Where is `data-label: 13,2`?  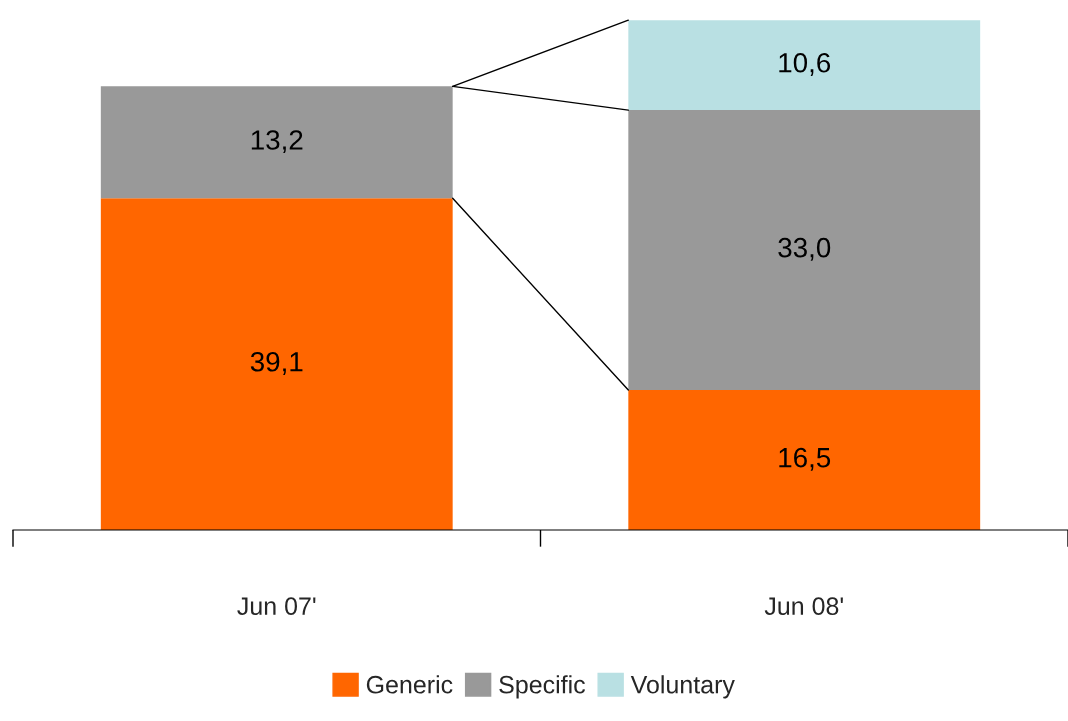
data-label: 13,2 is located at coordinates (277, 142).